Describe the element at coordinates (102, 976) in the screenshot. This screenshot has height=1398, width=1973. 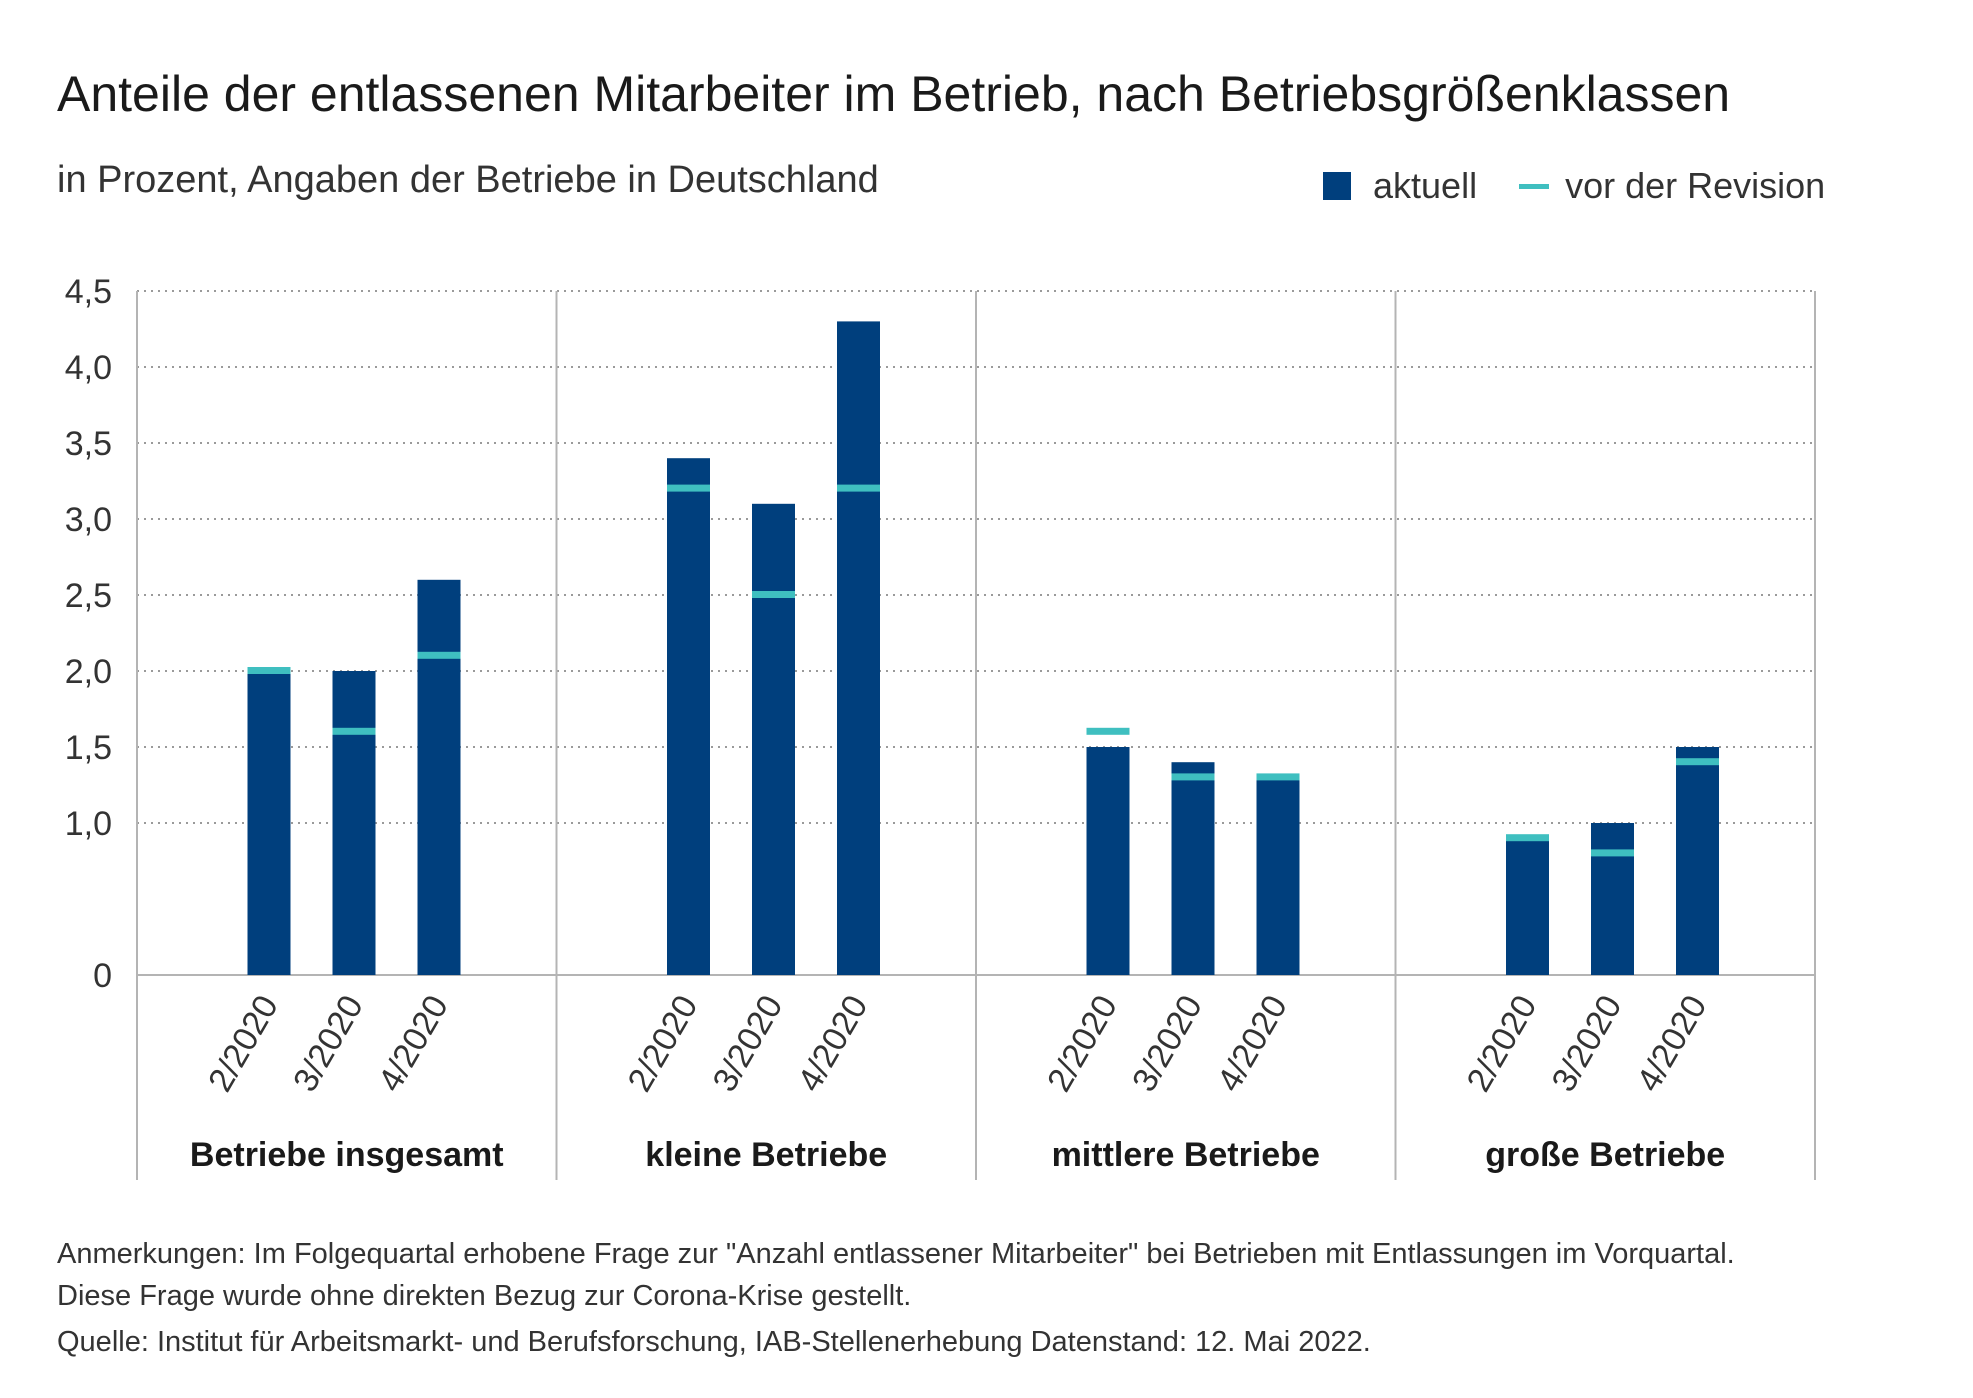
I see `y-tick-label: 0` at that location.